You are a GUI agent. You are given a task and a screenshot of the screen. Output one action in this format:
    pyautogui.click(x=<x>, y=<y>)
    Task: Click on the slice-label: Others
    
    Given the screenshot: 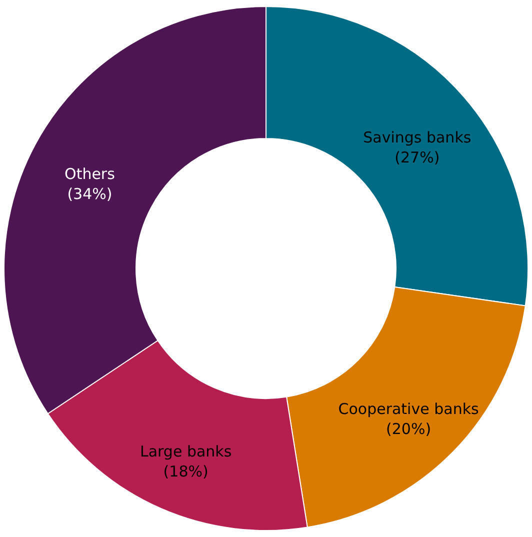 What is the action you would take?
    pyautogui.click(x=90, y=174)
    